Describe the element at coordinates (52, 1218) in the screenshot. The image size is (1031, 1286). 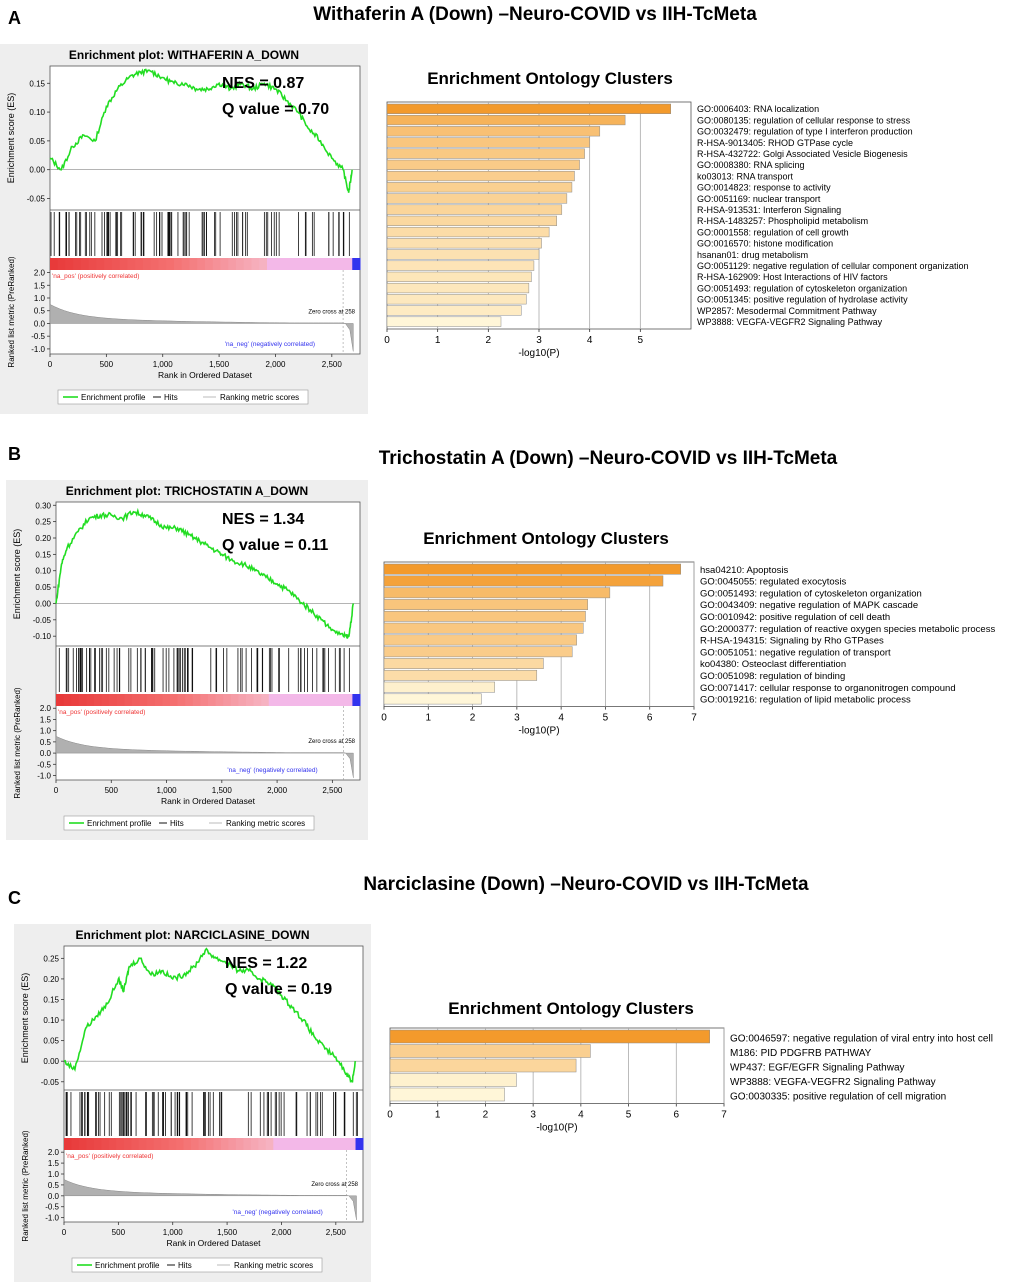
I see `rank-tick-label: -1.0` at that location.